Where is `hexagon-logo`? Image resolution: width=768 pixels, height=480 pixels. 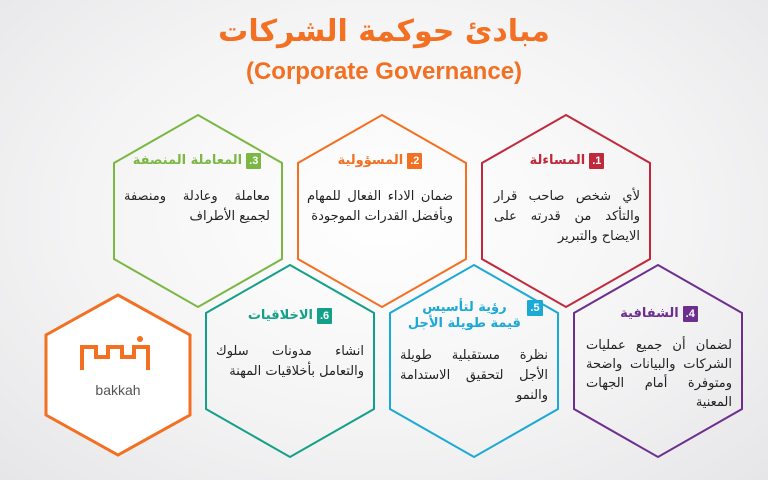 hexagon-logo is located at coordinates (118, 375).